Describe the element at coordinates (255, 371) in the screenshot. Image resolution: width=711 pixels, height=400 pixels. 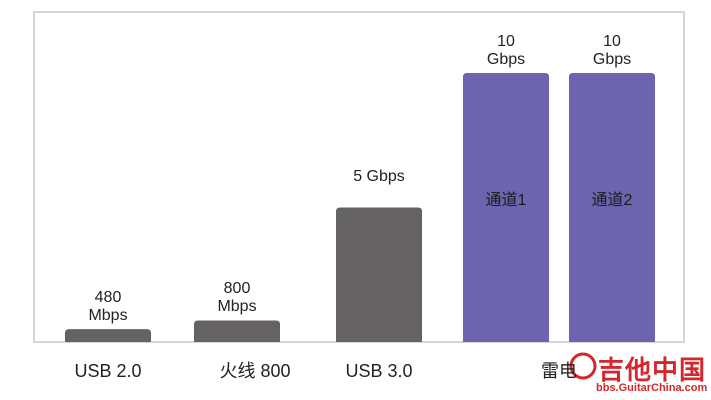
I see `x-tick-label: 火线 800` at that location.